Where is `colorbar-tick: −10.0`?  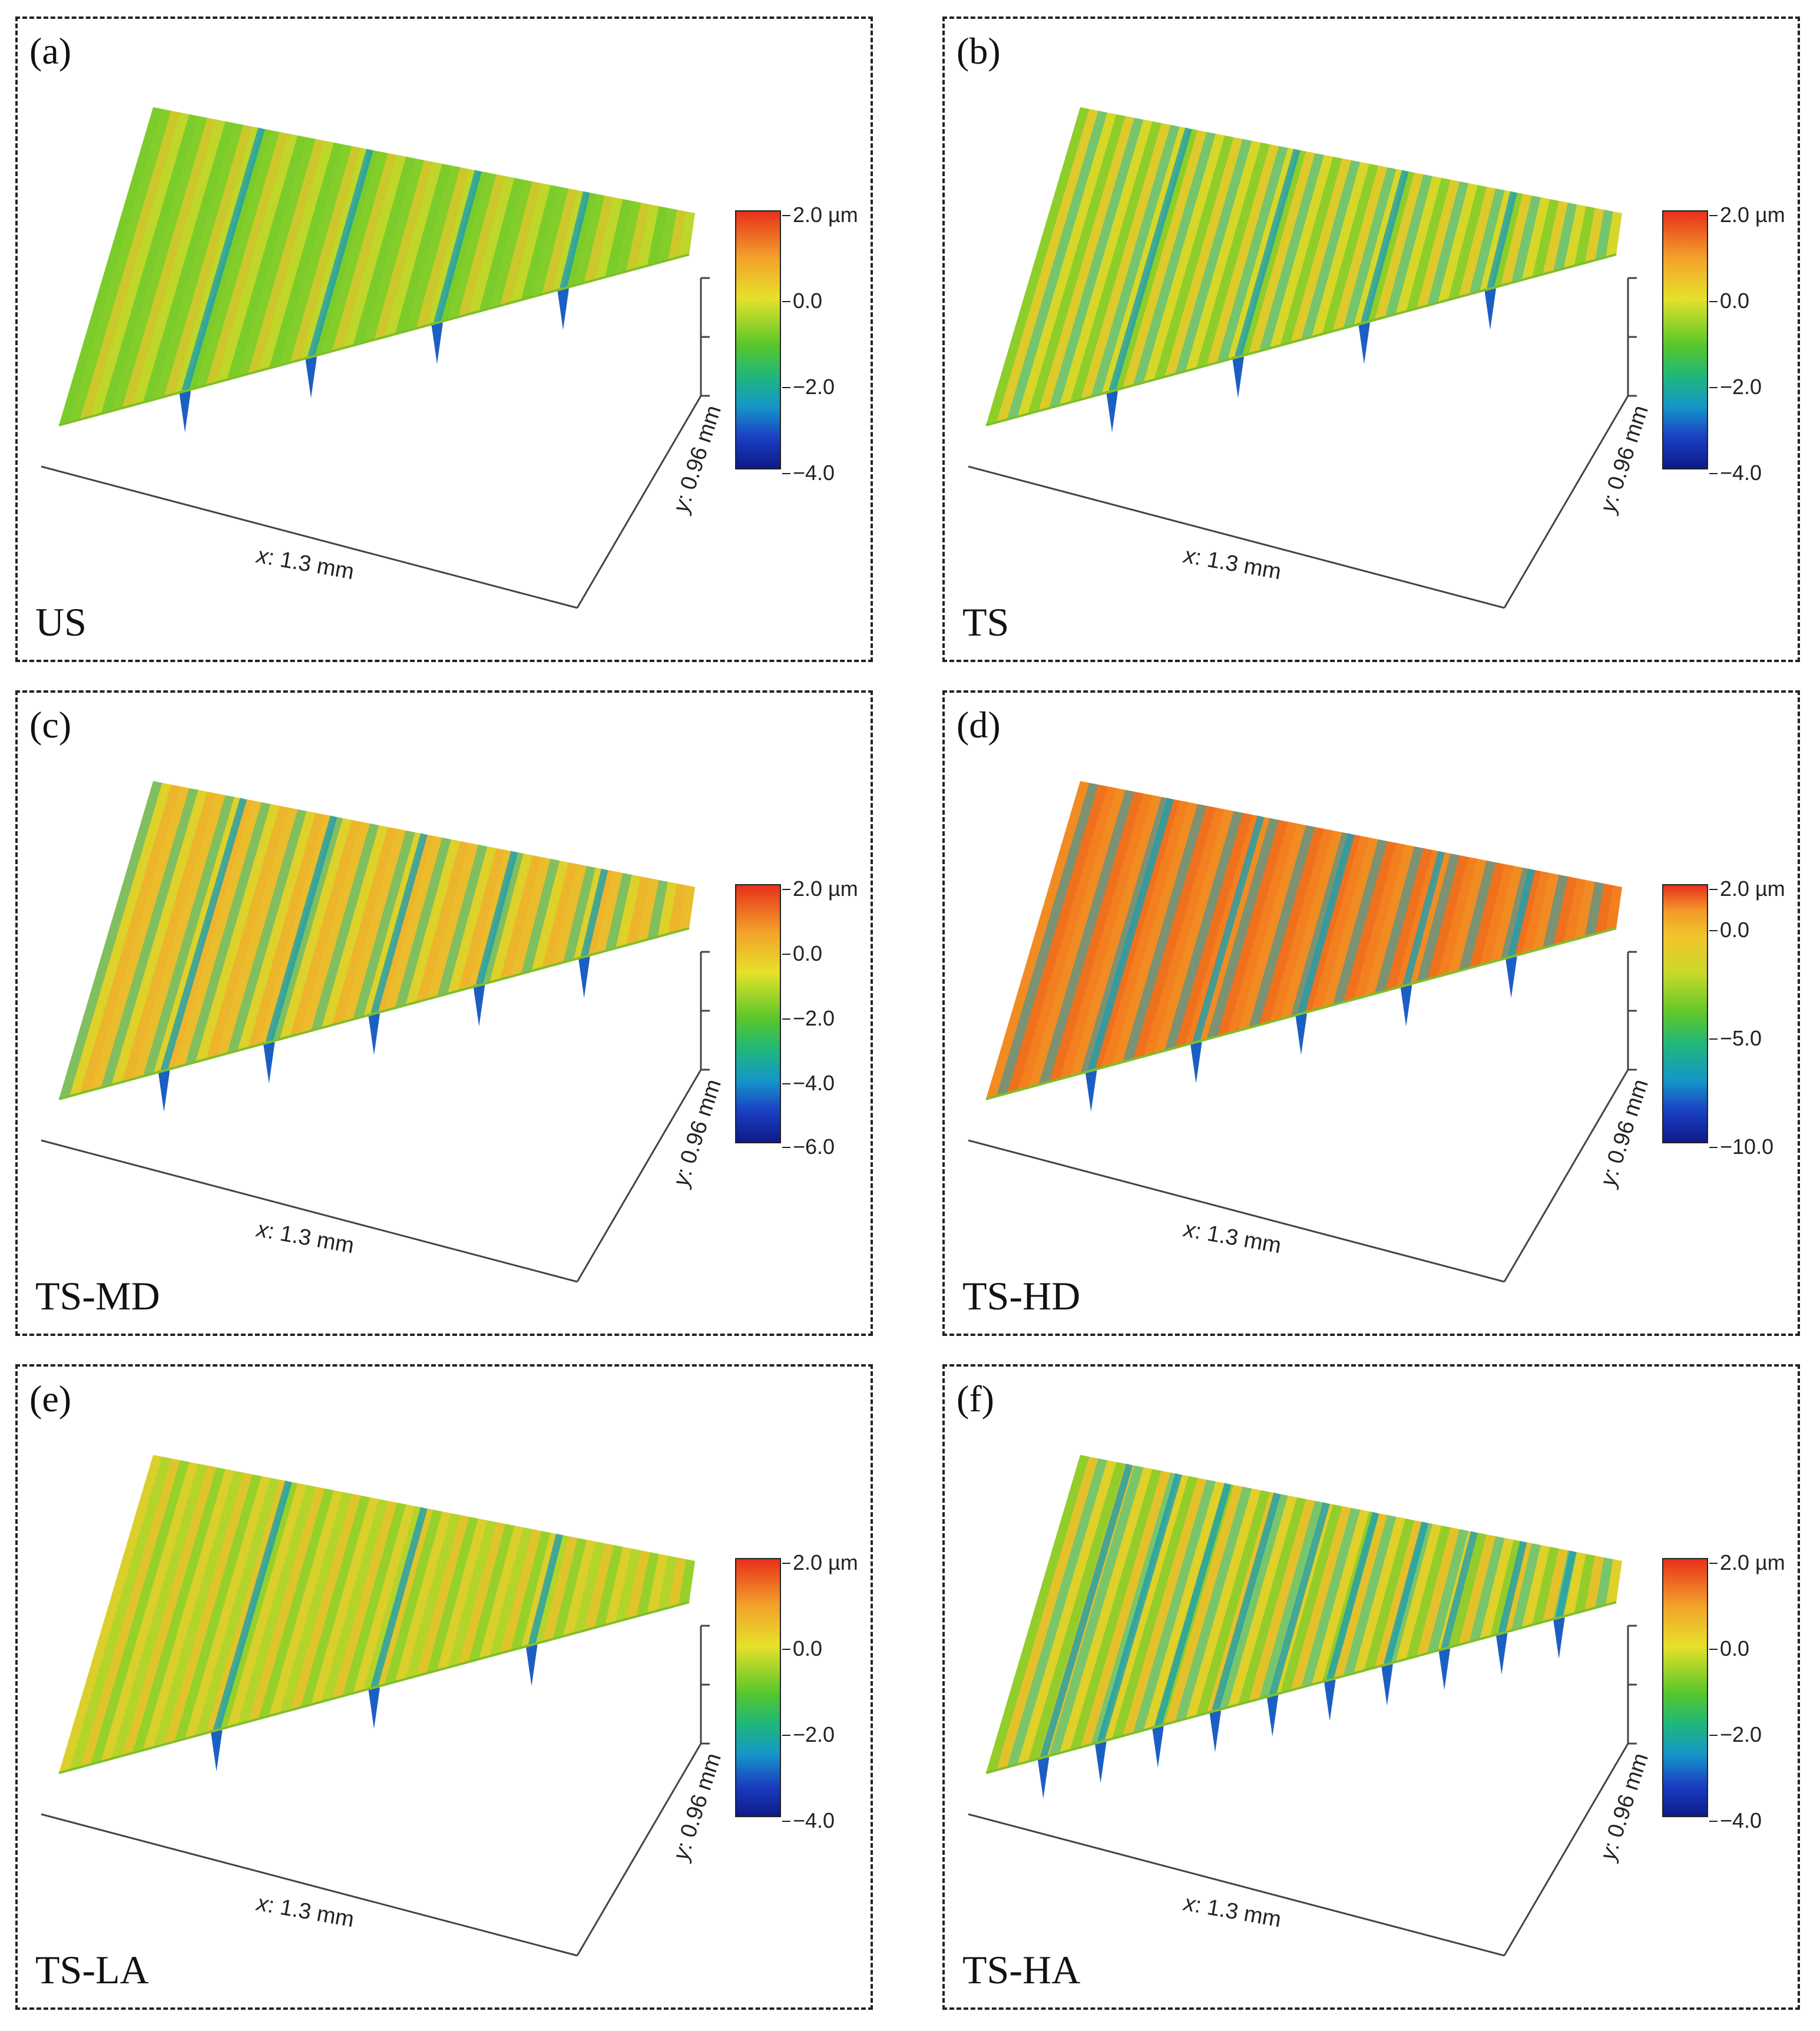 colorbar-tick: −10.0 is located at coordinates (1741, 1146).